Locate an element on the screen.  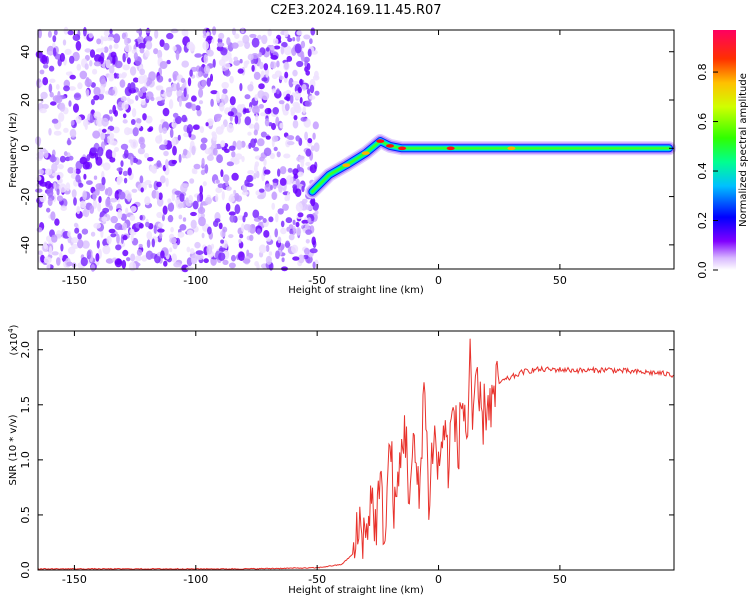
x-tick-label: 0 is located at coordinates (438, 579).